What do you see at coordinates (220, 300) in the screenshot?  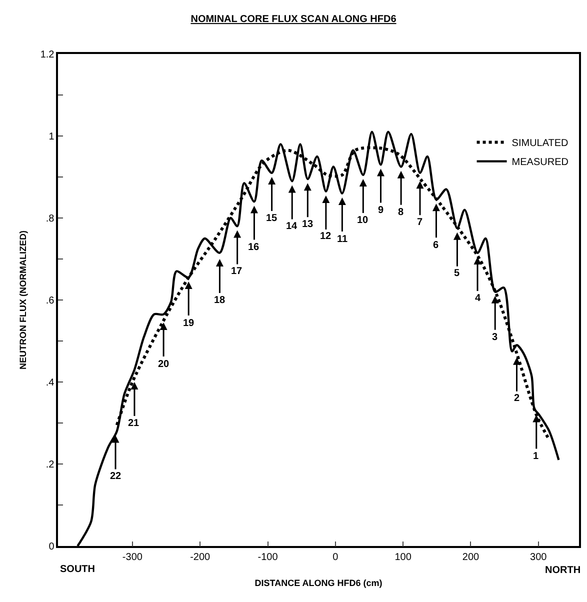 I see `annotation: 18` at bounding box center [220, 300].